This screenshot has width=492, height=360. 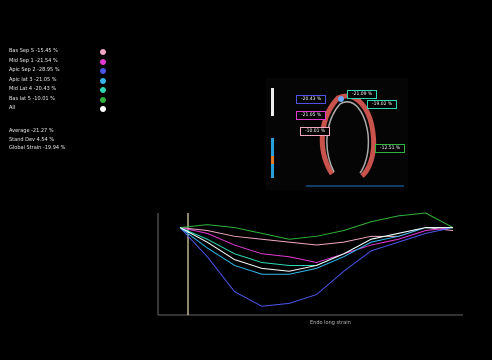 I want to click on legend-item: Apic lat 3 -21.05 %, so click(x=65, y=81).